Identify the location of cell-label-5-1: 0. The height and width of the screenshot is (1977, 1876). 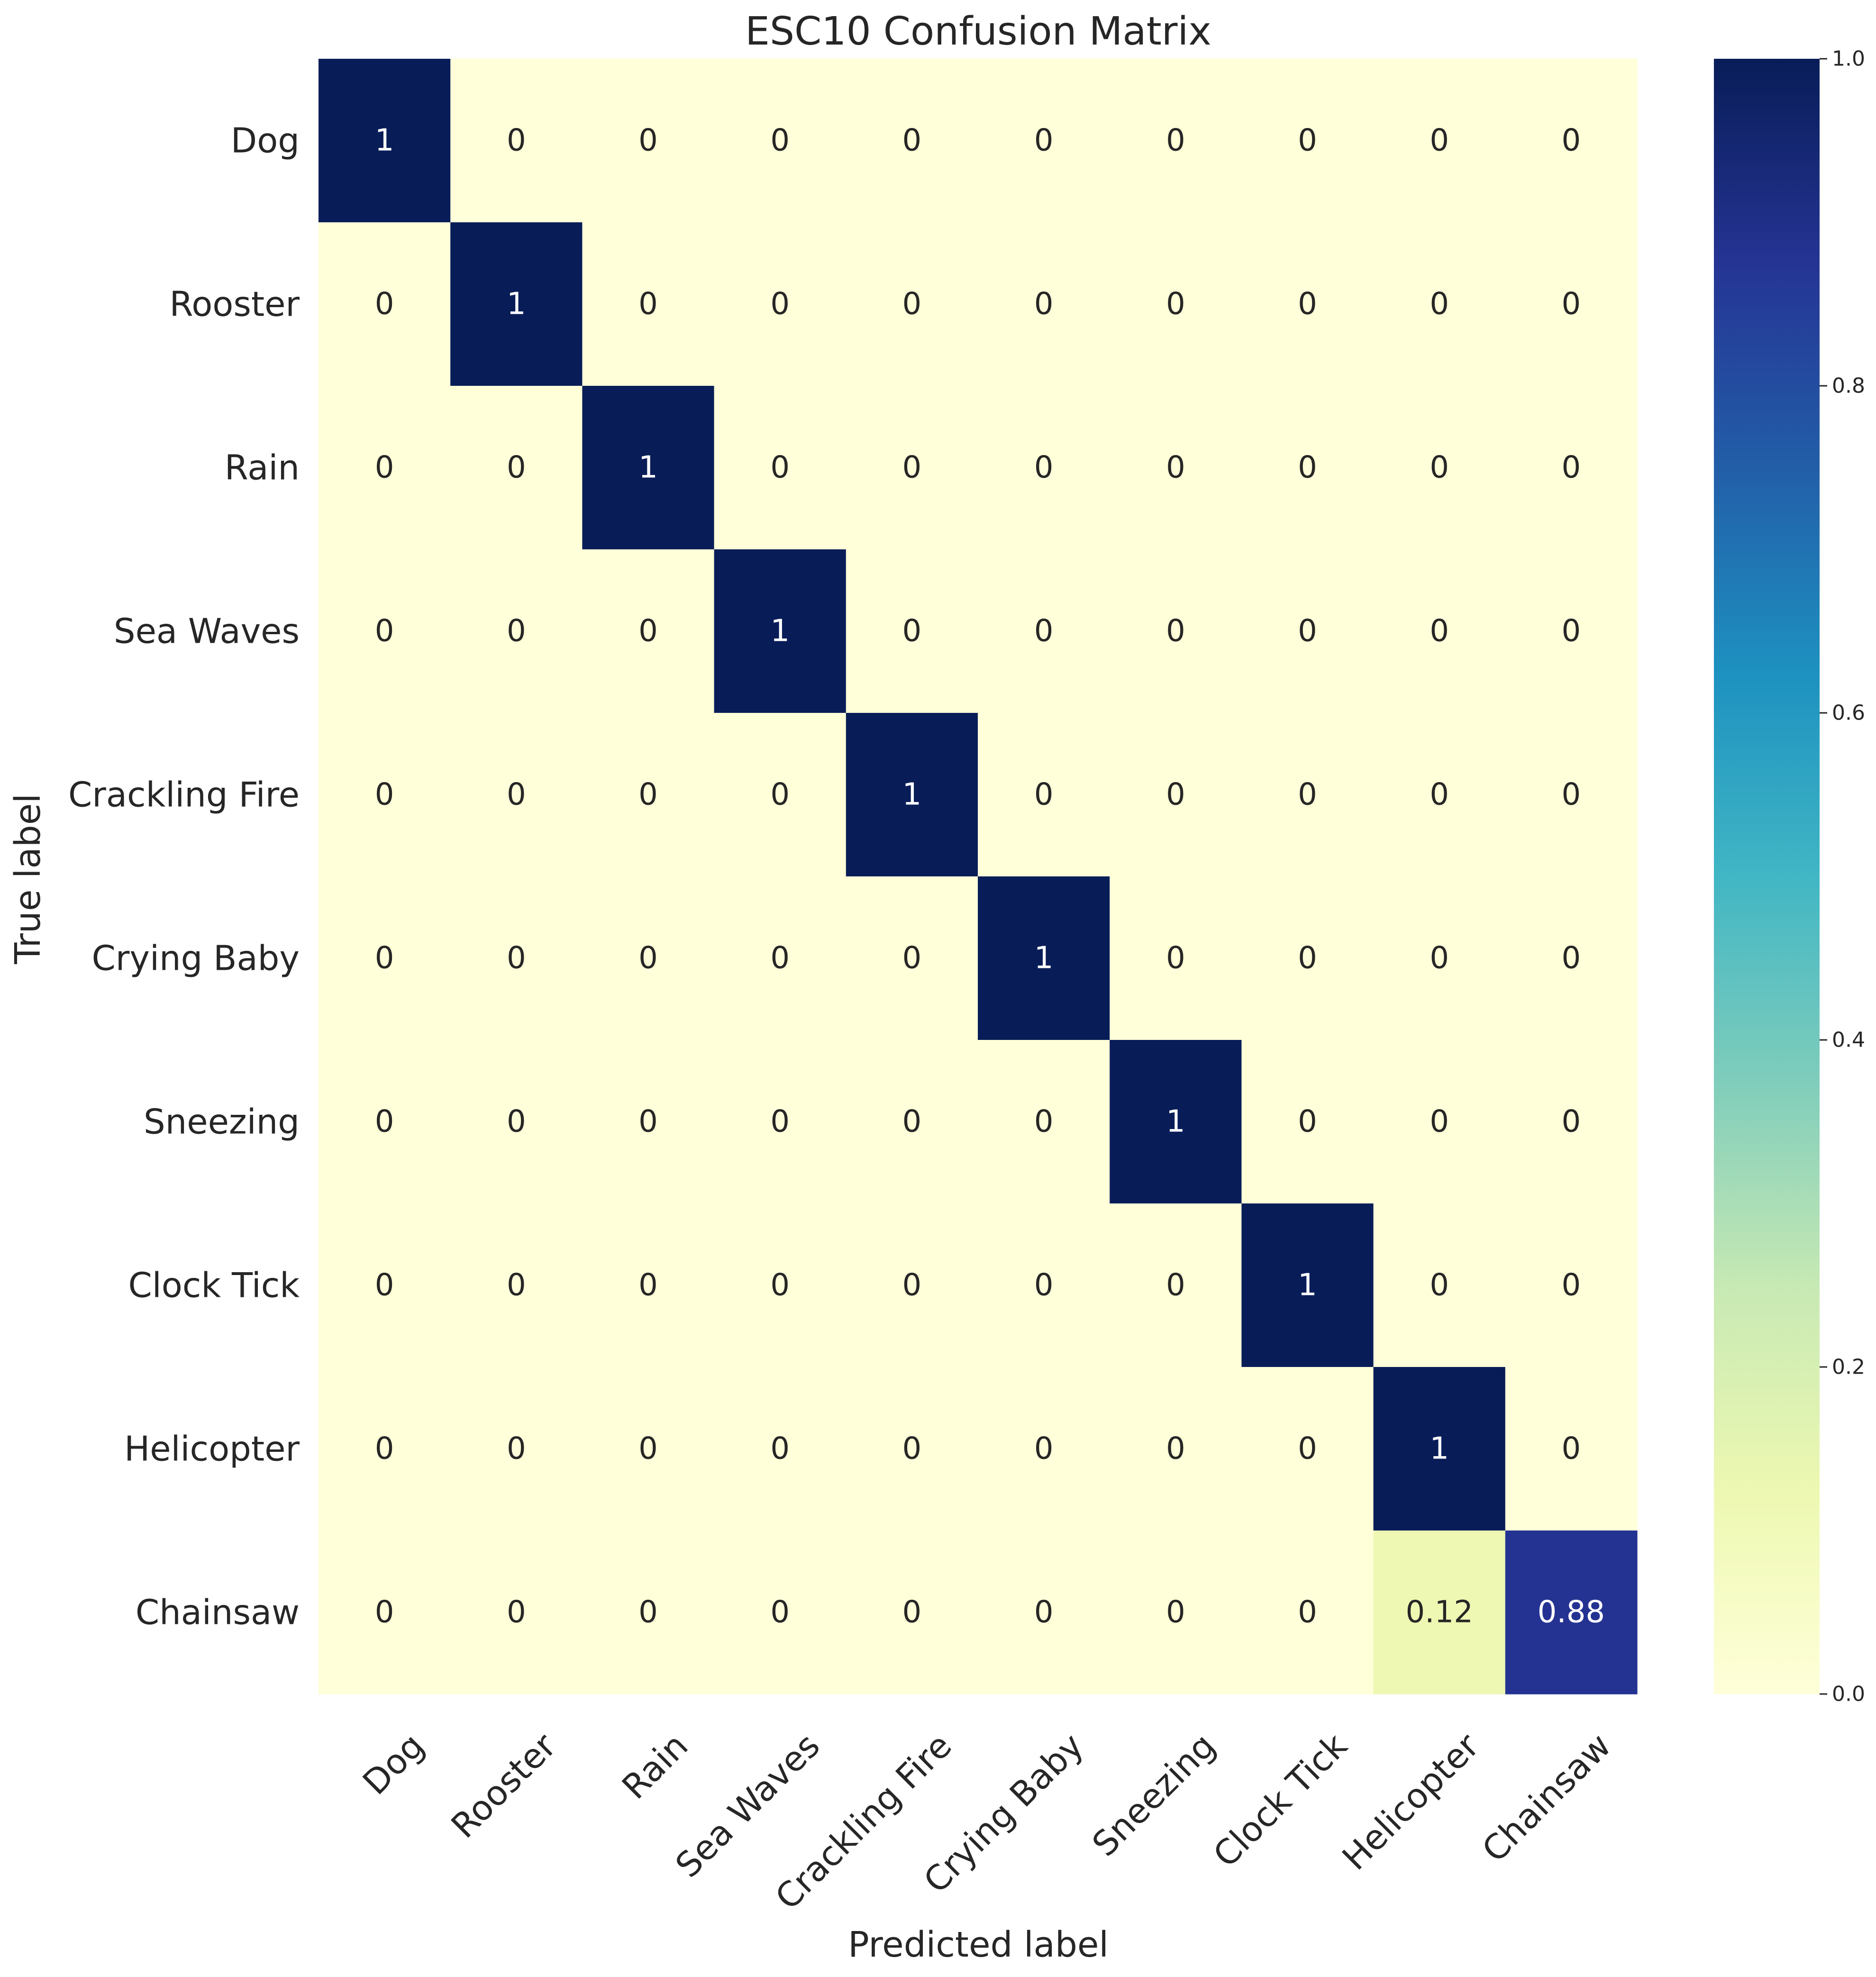
(516, 958).